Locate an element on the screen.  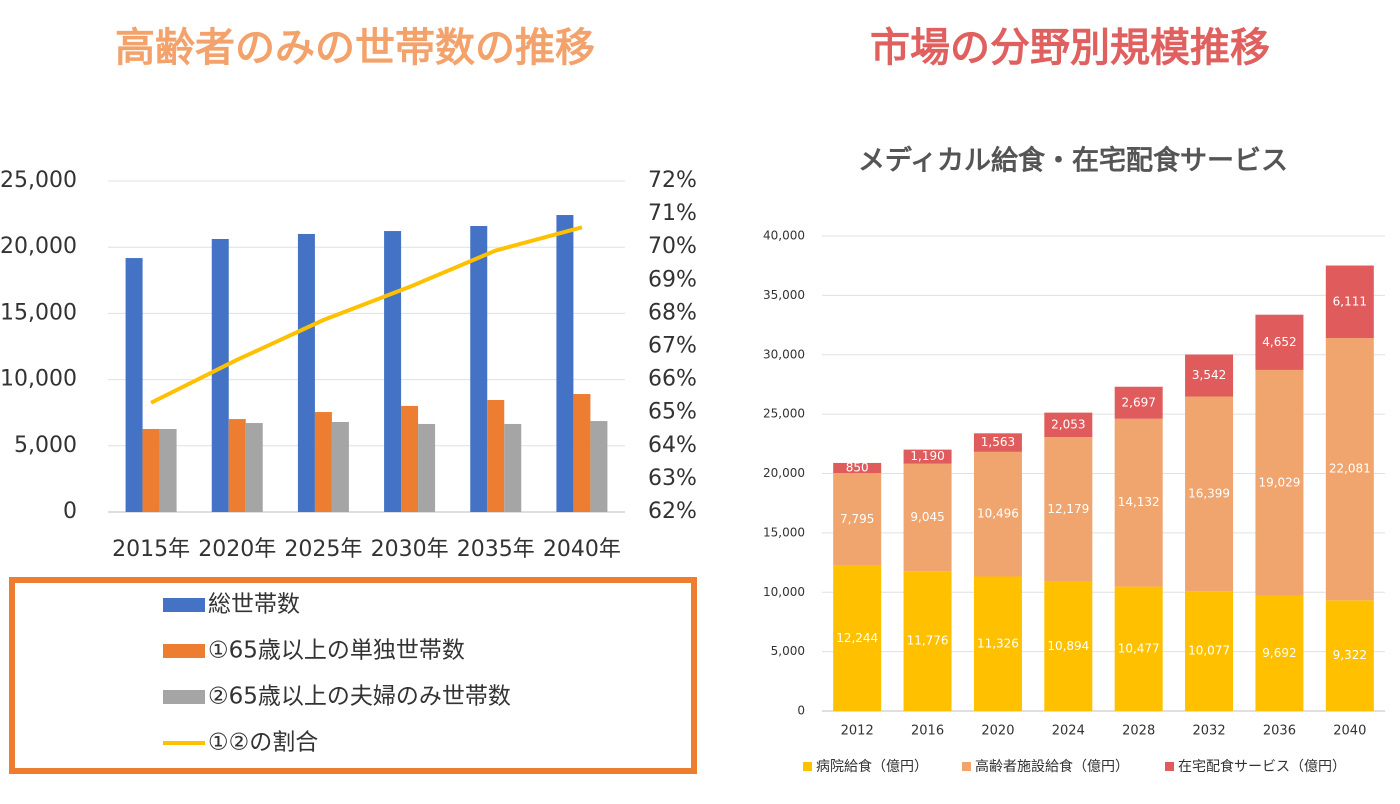
data-label: 850 is located at coordinates (857, 467).